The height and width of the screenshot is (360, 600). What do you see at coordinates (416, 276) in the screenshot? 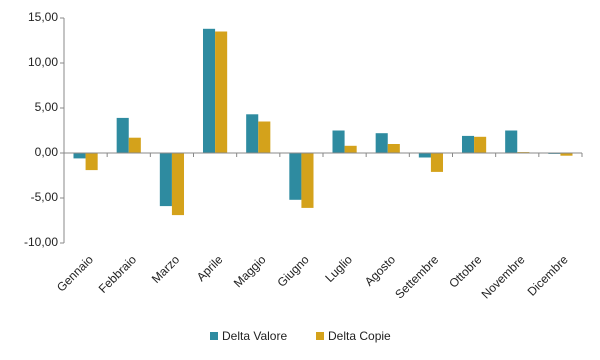
I see `x-tick-label: Settembre` at bounding box center [416, 276].